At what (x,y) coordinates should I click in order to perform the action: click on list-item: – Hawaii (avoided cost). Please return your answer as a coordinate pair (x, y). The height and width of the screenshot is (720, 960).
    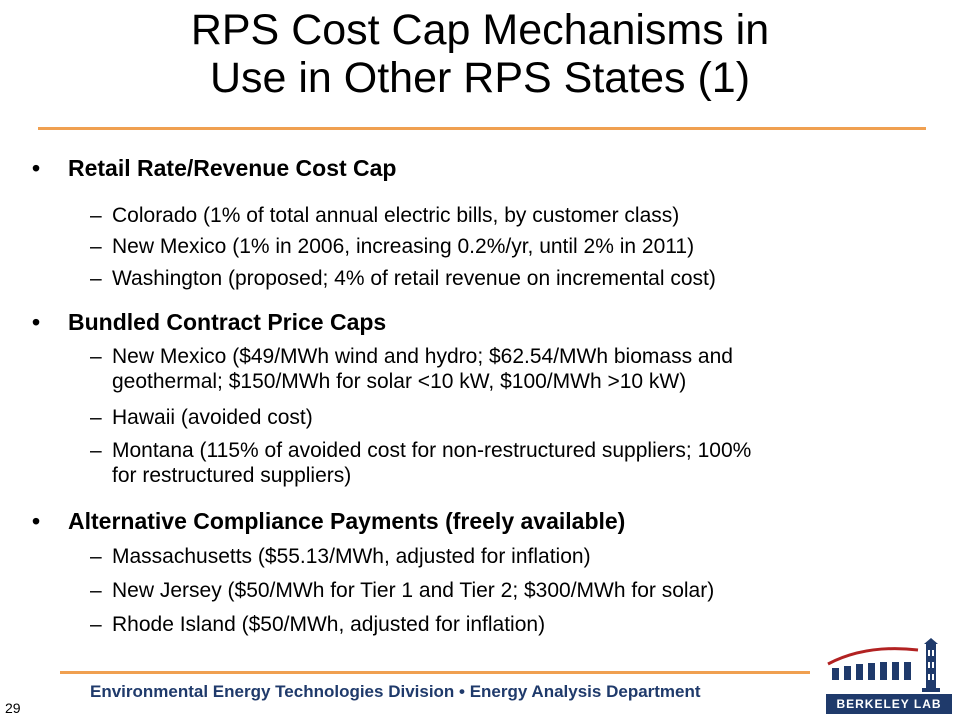
    Looking at the image, I should click on (201, 417).